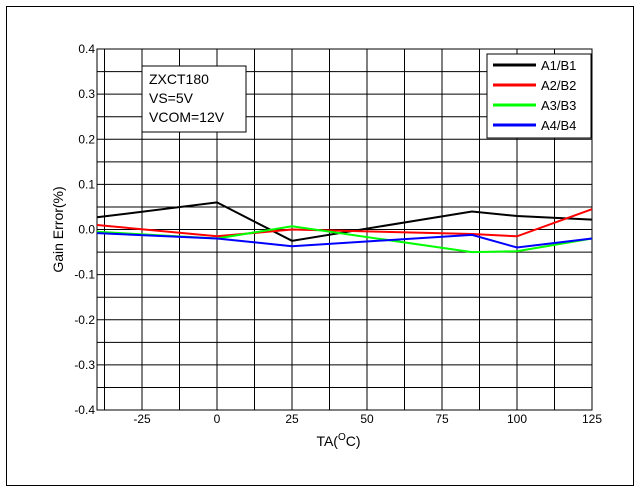  I want to click on x-tick-labels: -25 0 25 50 75 100 125, so click(367, 419).